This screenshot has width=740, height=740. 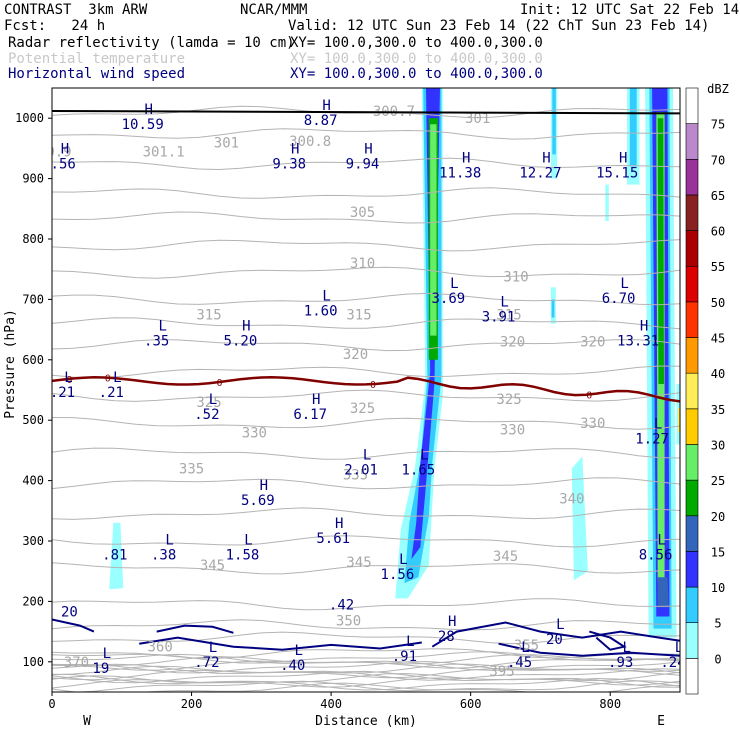 What do you see at coordinates (717, 659) in the screenshot?
I see `colorbar-level-label: 0` at bounding box center [717, 659].